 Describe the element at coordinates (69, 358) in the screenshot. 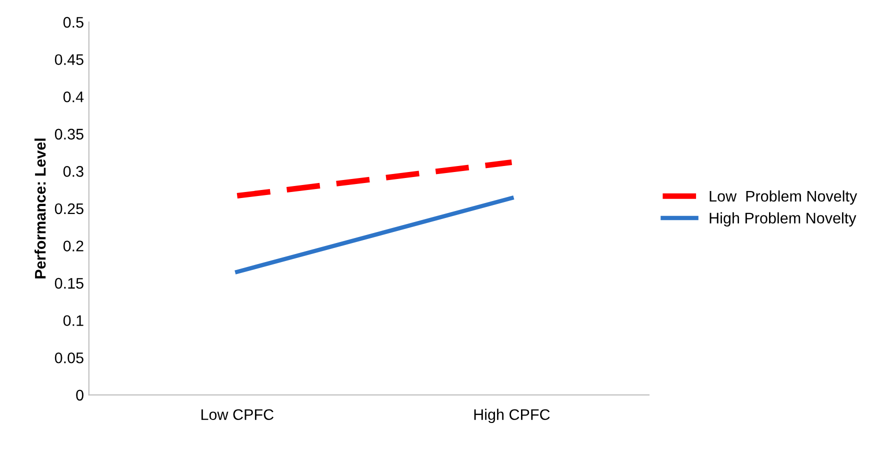

I see `y-tick-label: 0.05` at that location.